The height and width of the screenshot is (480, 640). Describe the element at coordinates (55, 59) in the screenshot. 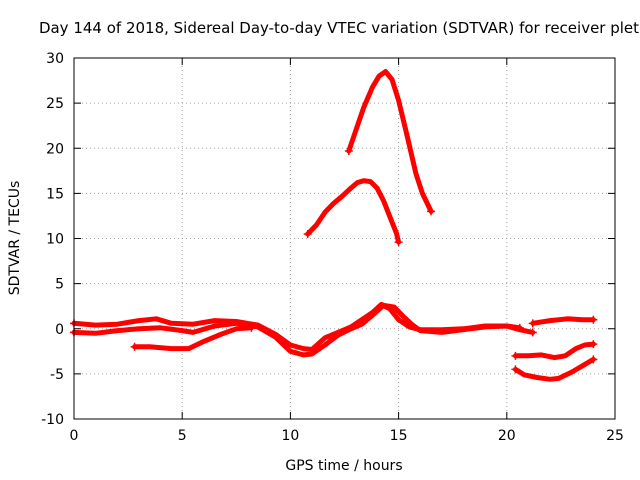

I see `y-tick-label: 30` at that location.